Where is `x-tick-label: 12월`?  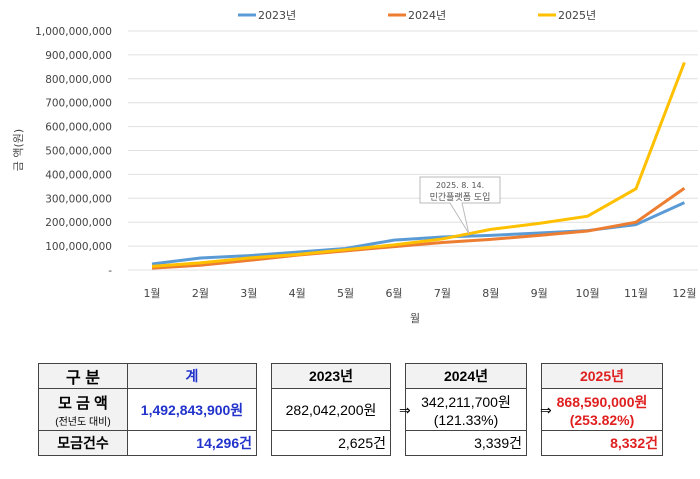 x-tick-label: 12월 is located at coordinates (684, 293).